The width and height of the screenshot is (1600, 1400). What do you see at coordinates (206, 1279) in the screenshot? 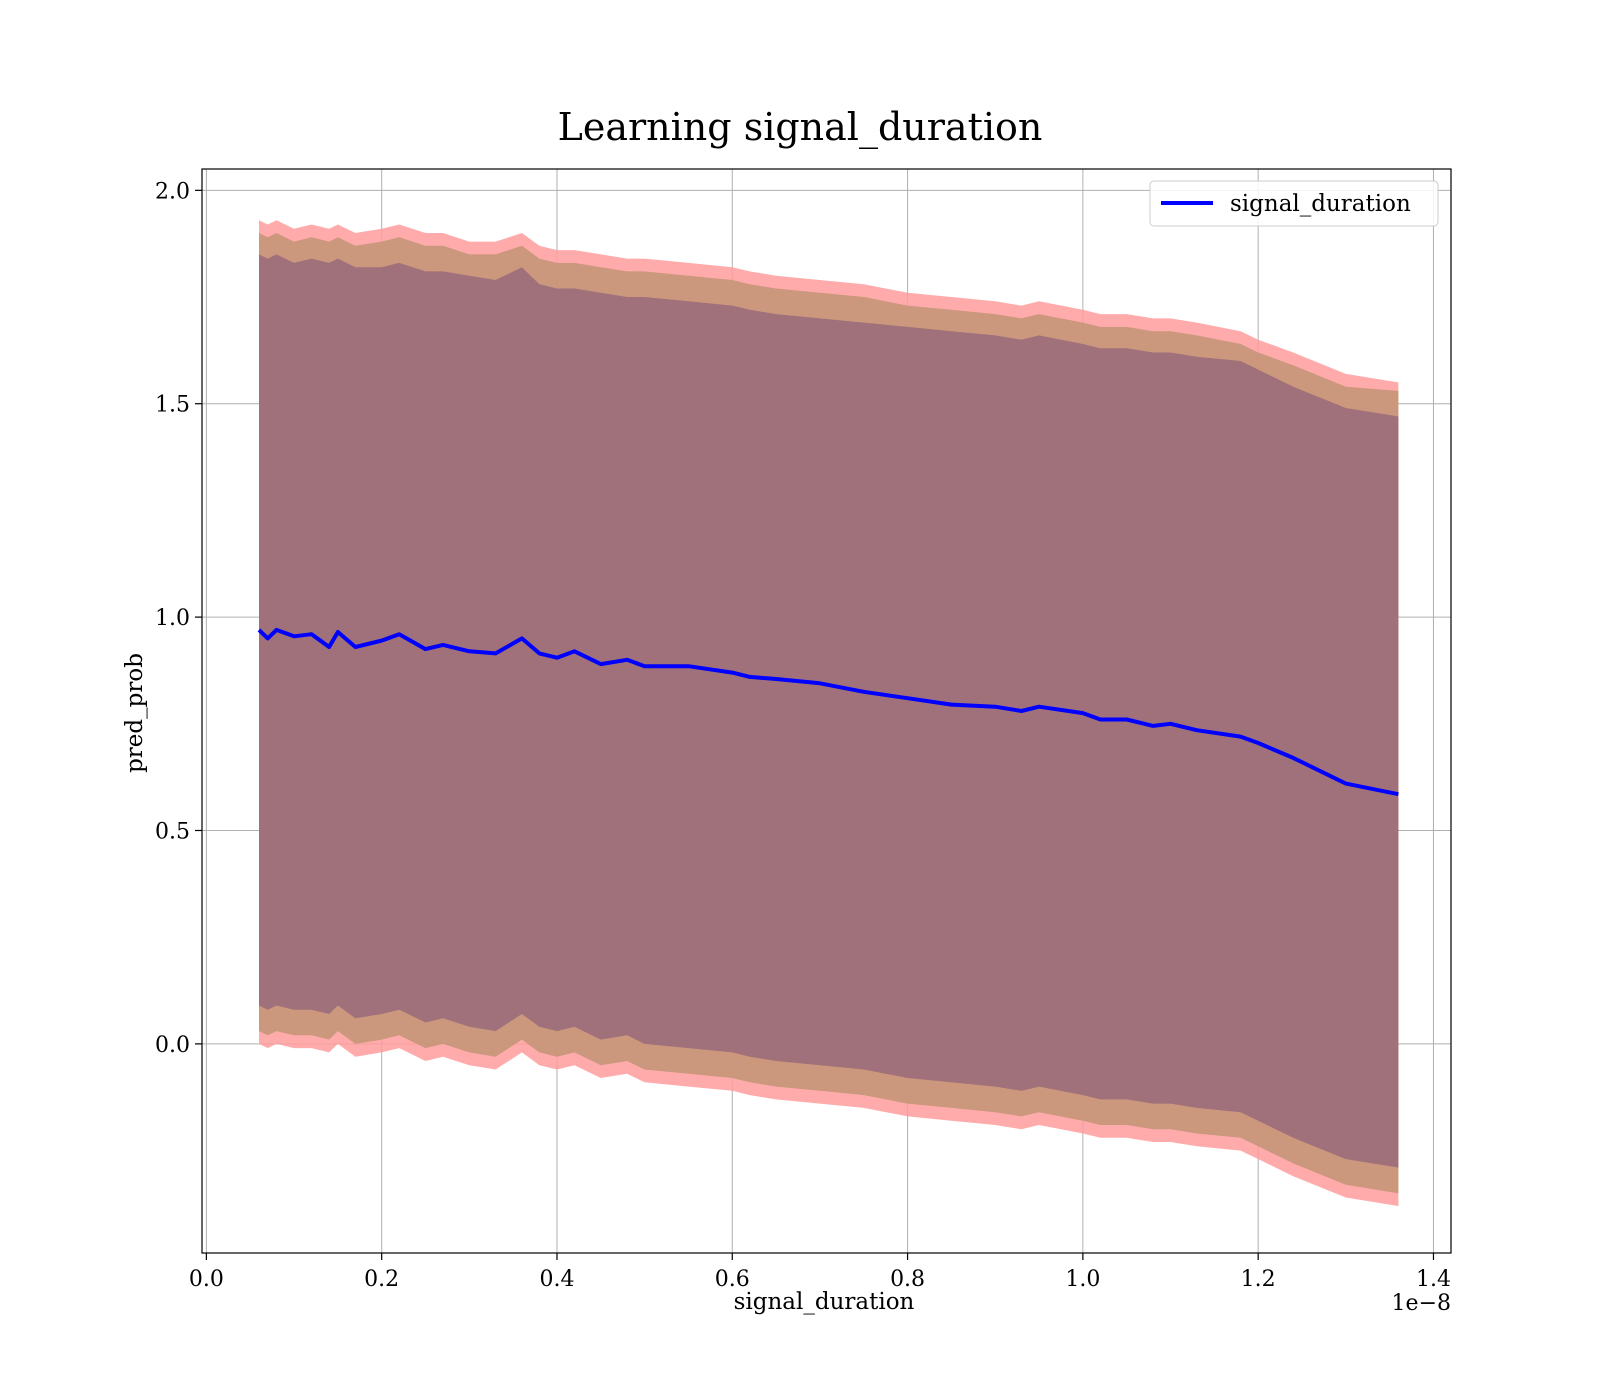
I see `x-tick-label: 0.0` at bounding box center [206, 1279].